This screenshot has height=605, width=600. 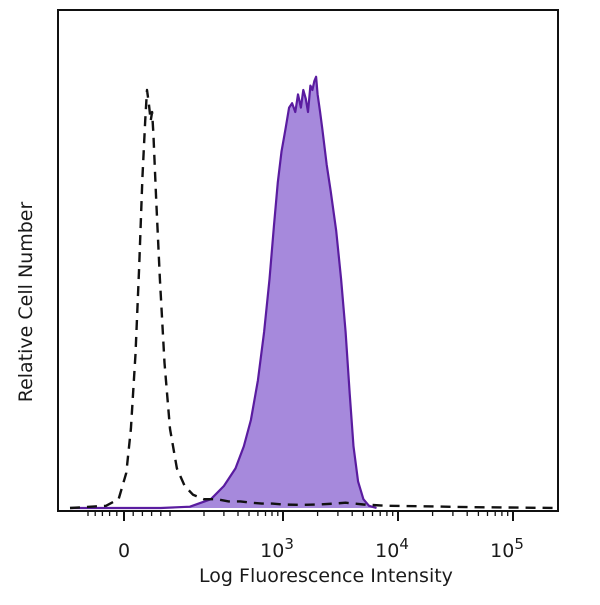 What do you see at coordinates (404, 544) in the screenshot?
I see `x-tick-label-exponent: 4` at bounding box center [404, 544].